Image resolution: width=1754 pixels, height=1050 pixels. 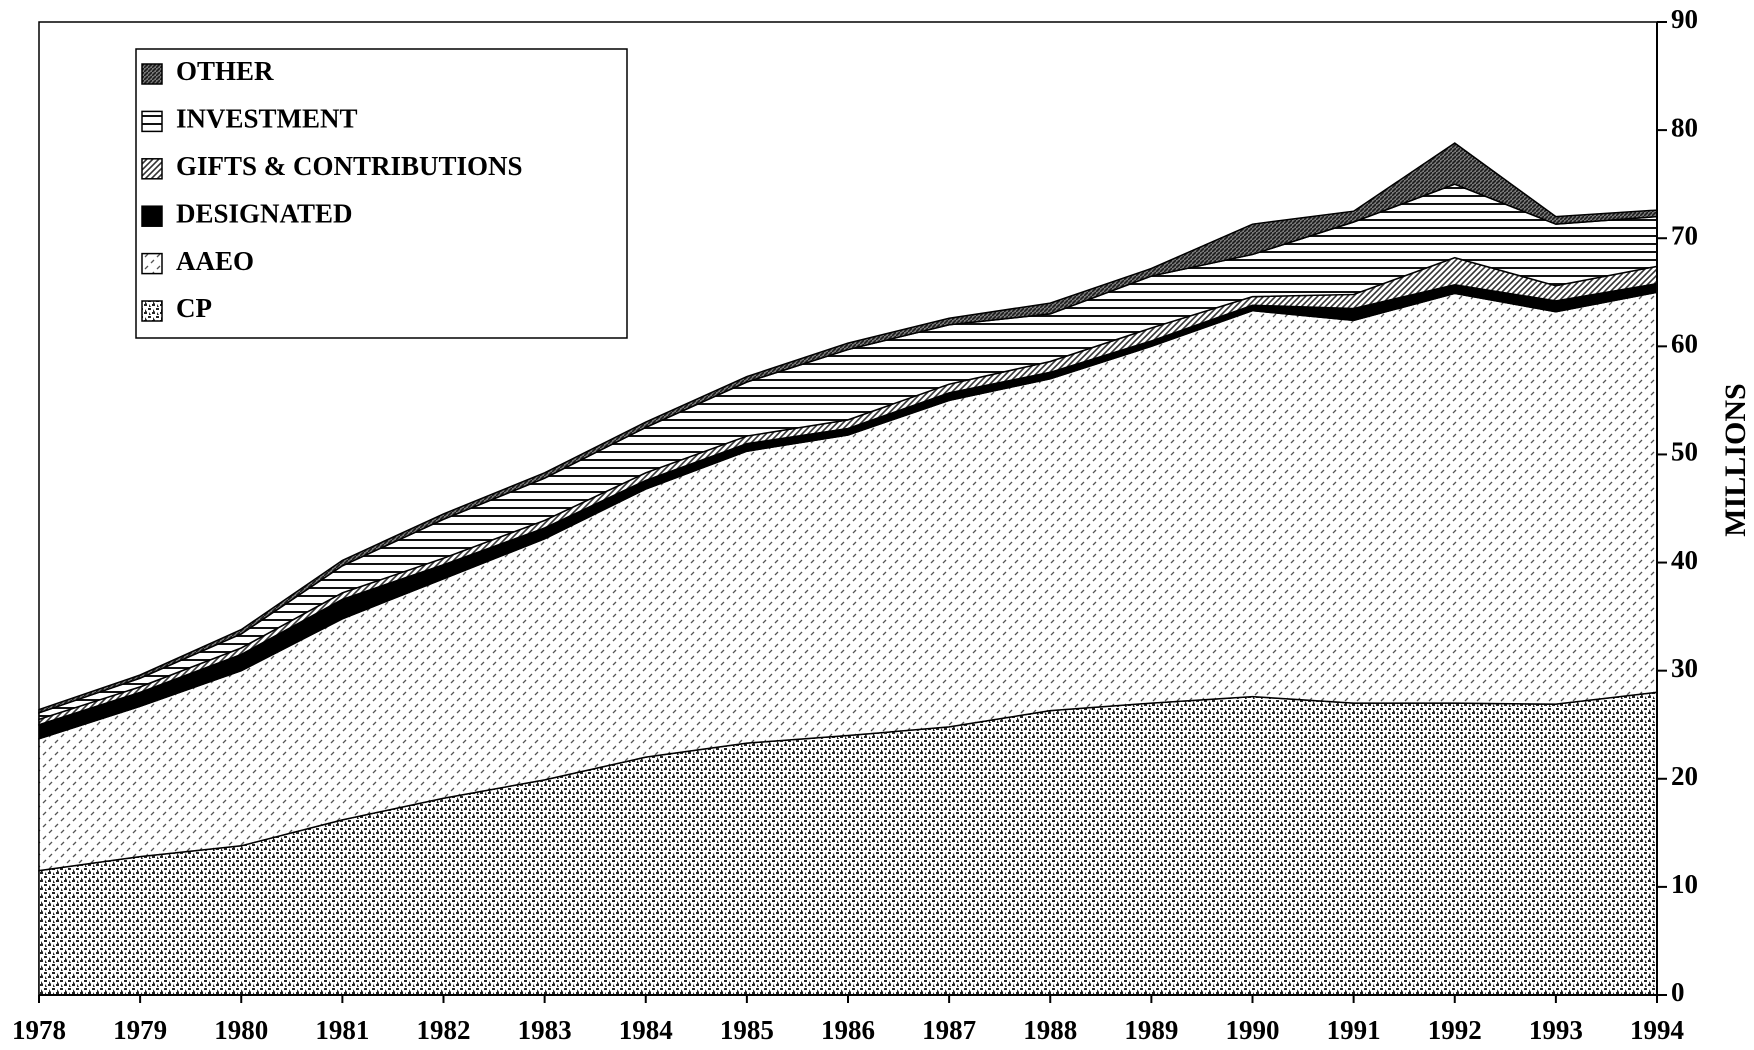 I want to click on legend-label: GIFTS & CONTRIBUTIONS, so click(x=349, y=166).